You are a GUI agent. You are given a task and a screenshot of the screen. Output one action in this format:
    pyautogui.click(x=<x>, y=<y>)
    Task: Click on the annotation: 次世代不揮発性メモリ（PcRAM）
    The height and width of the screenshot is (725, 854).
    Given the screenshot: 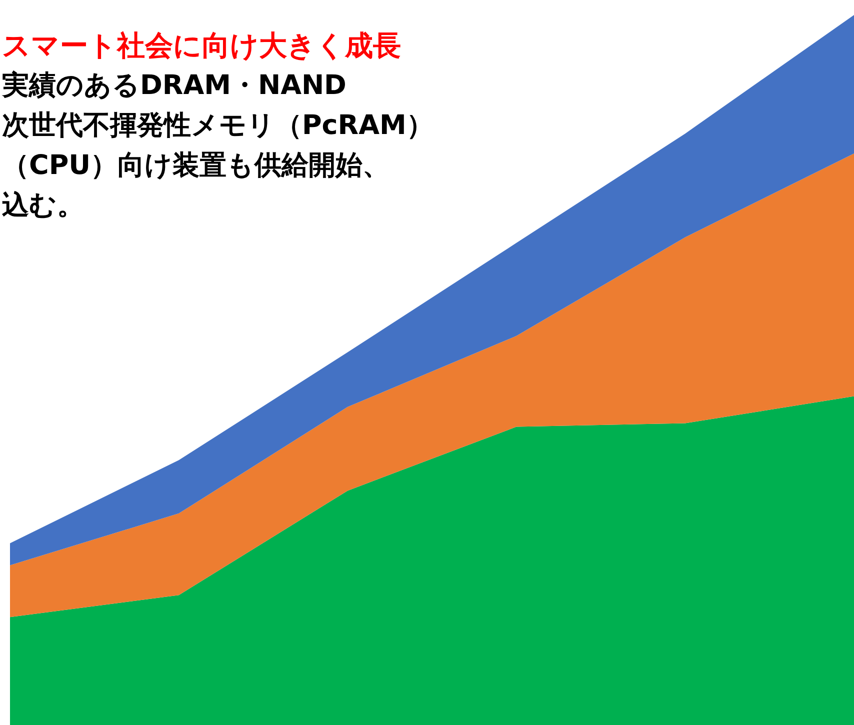 What is the action you would take?
    pyautogui.click(x=218, y=126)
    